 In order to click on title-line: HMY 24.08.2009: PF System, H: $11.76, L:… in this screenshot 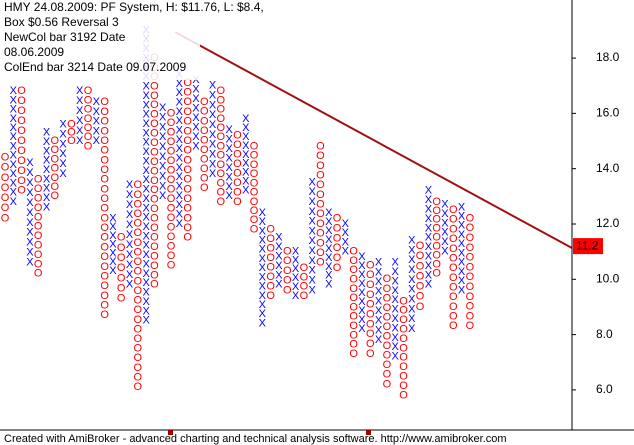, I will do `click(134, 7)`.